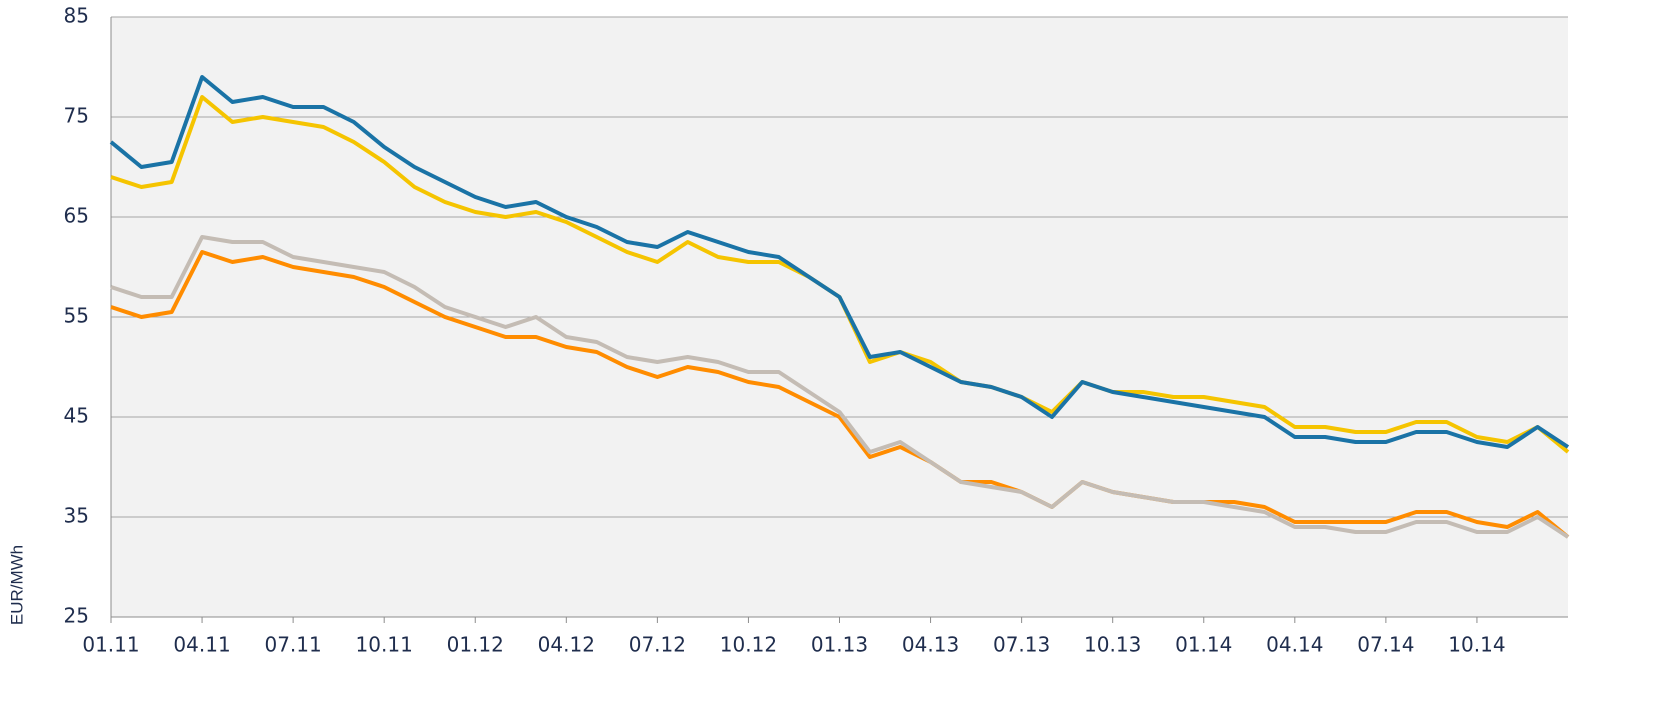 The width and height of the screenshot is (1679, 707). What do you see at coordinates (201, 645) in the screenshot?
I see `x-tick-label: 04.11` at bounding box center [201, 645].